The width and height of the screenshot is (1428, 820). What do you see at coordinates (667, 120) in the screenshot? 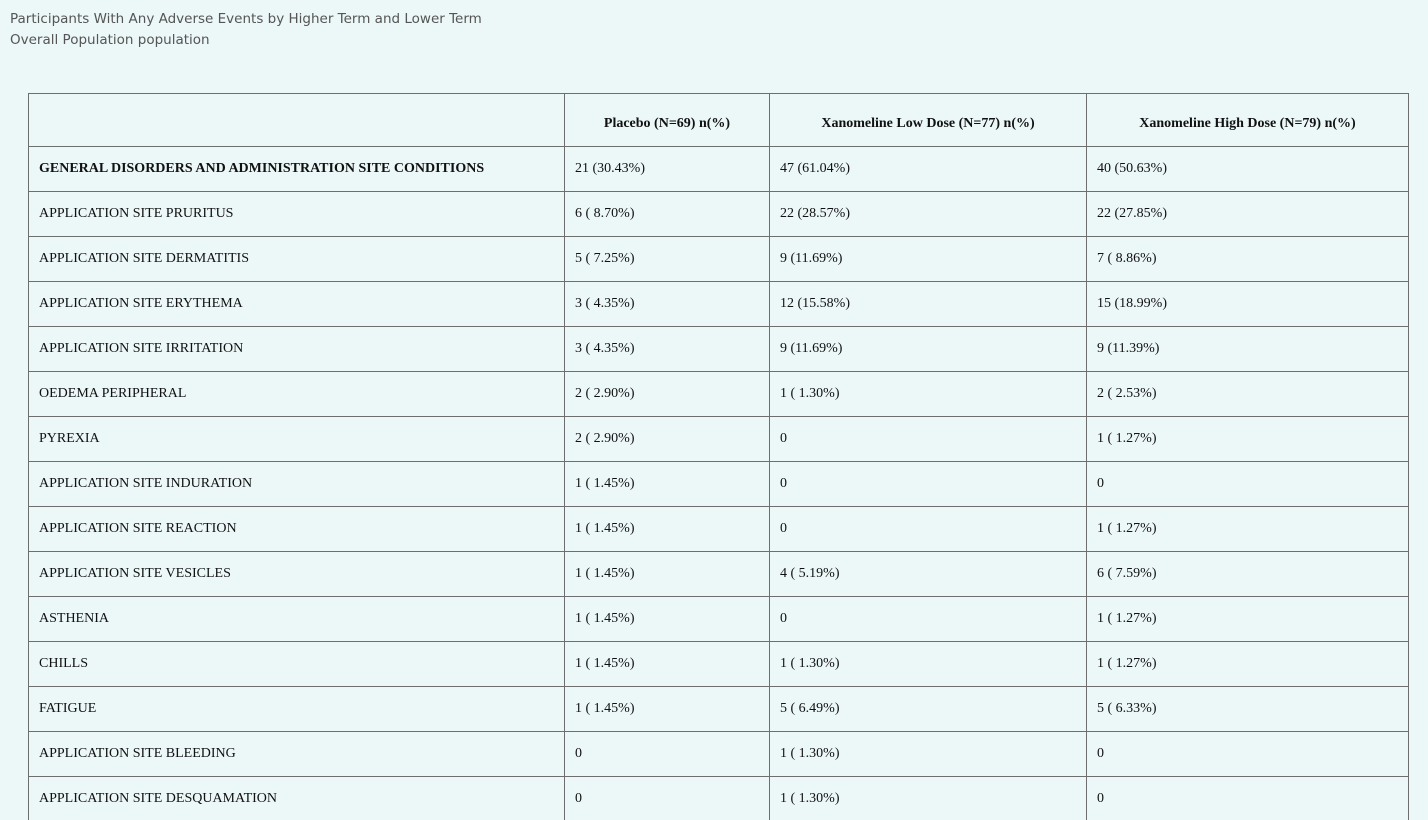
I see `column-header-placebo: Placebo (N=69) n(%)` at bounding box center [667, 120].